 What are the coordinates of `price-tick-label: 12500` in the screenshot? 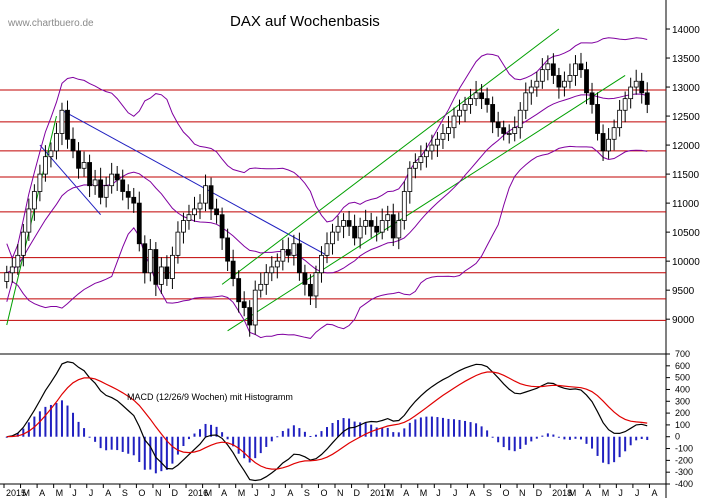 It's located at (686, 117).